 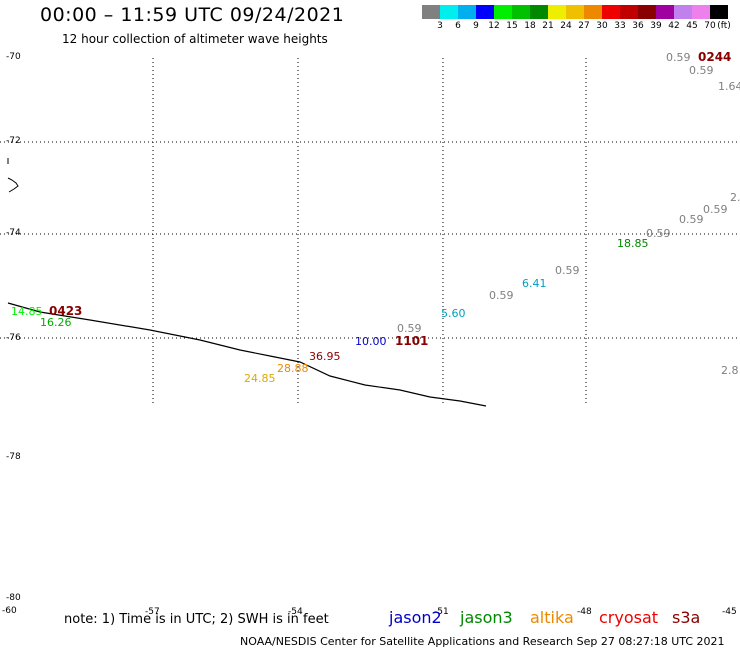 What do you see at coordinates (415, 617) in the screenshot?
I see `satellite-legend-jason2: jason2` at bounding box center [415, 617].